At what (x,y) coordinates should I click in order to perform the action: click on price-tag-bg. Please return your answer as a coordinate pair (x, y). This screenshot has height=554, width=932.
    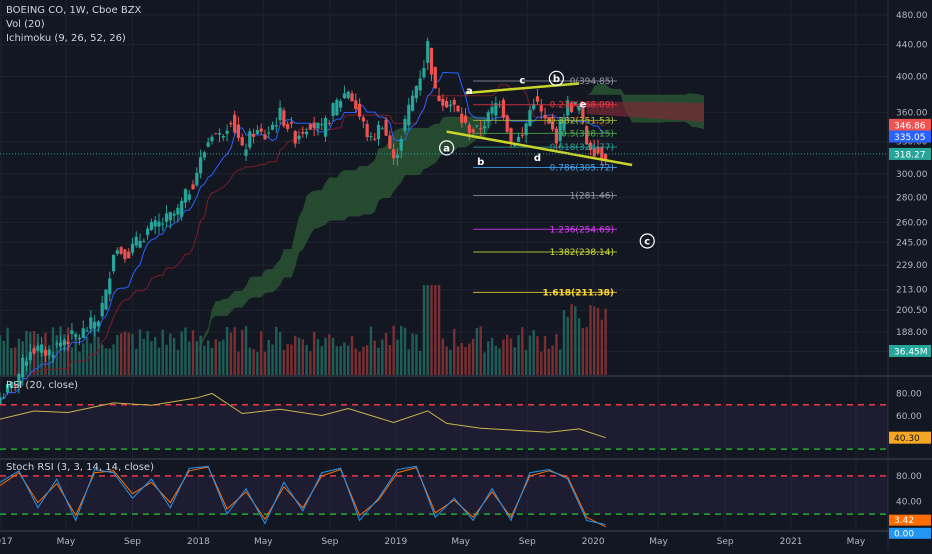
    Looking at the image, I should click on (910, 124).